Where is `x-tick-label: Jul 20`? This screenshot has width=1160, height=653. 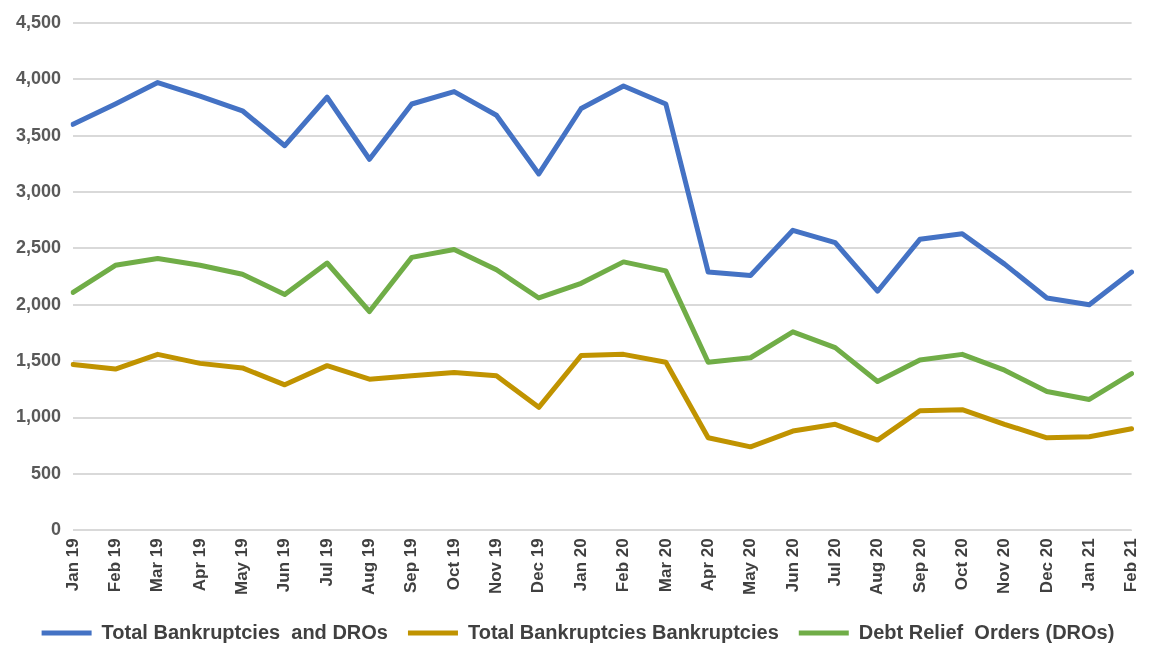
x-tick-label: Jul 20 is located at coordinates (834, 562).